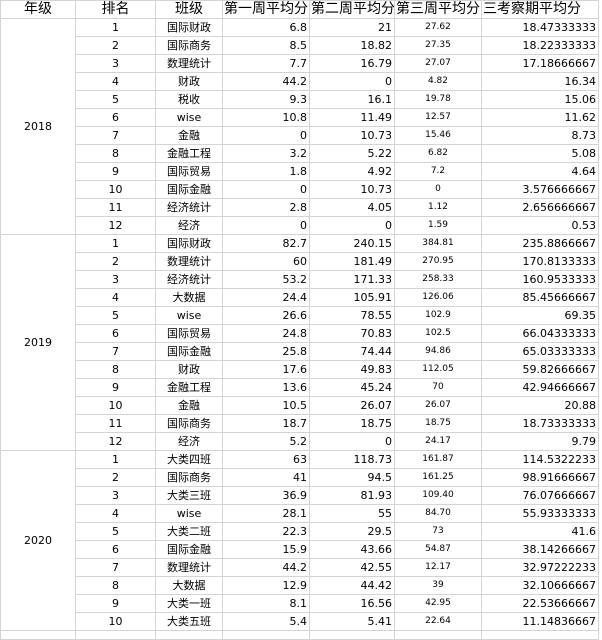  I want to click on week3-cell: 161.87, so click(438, 459).